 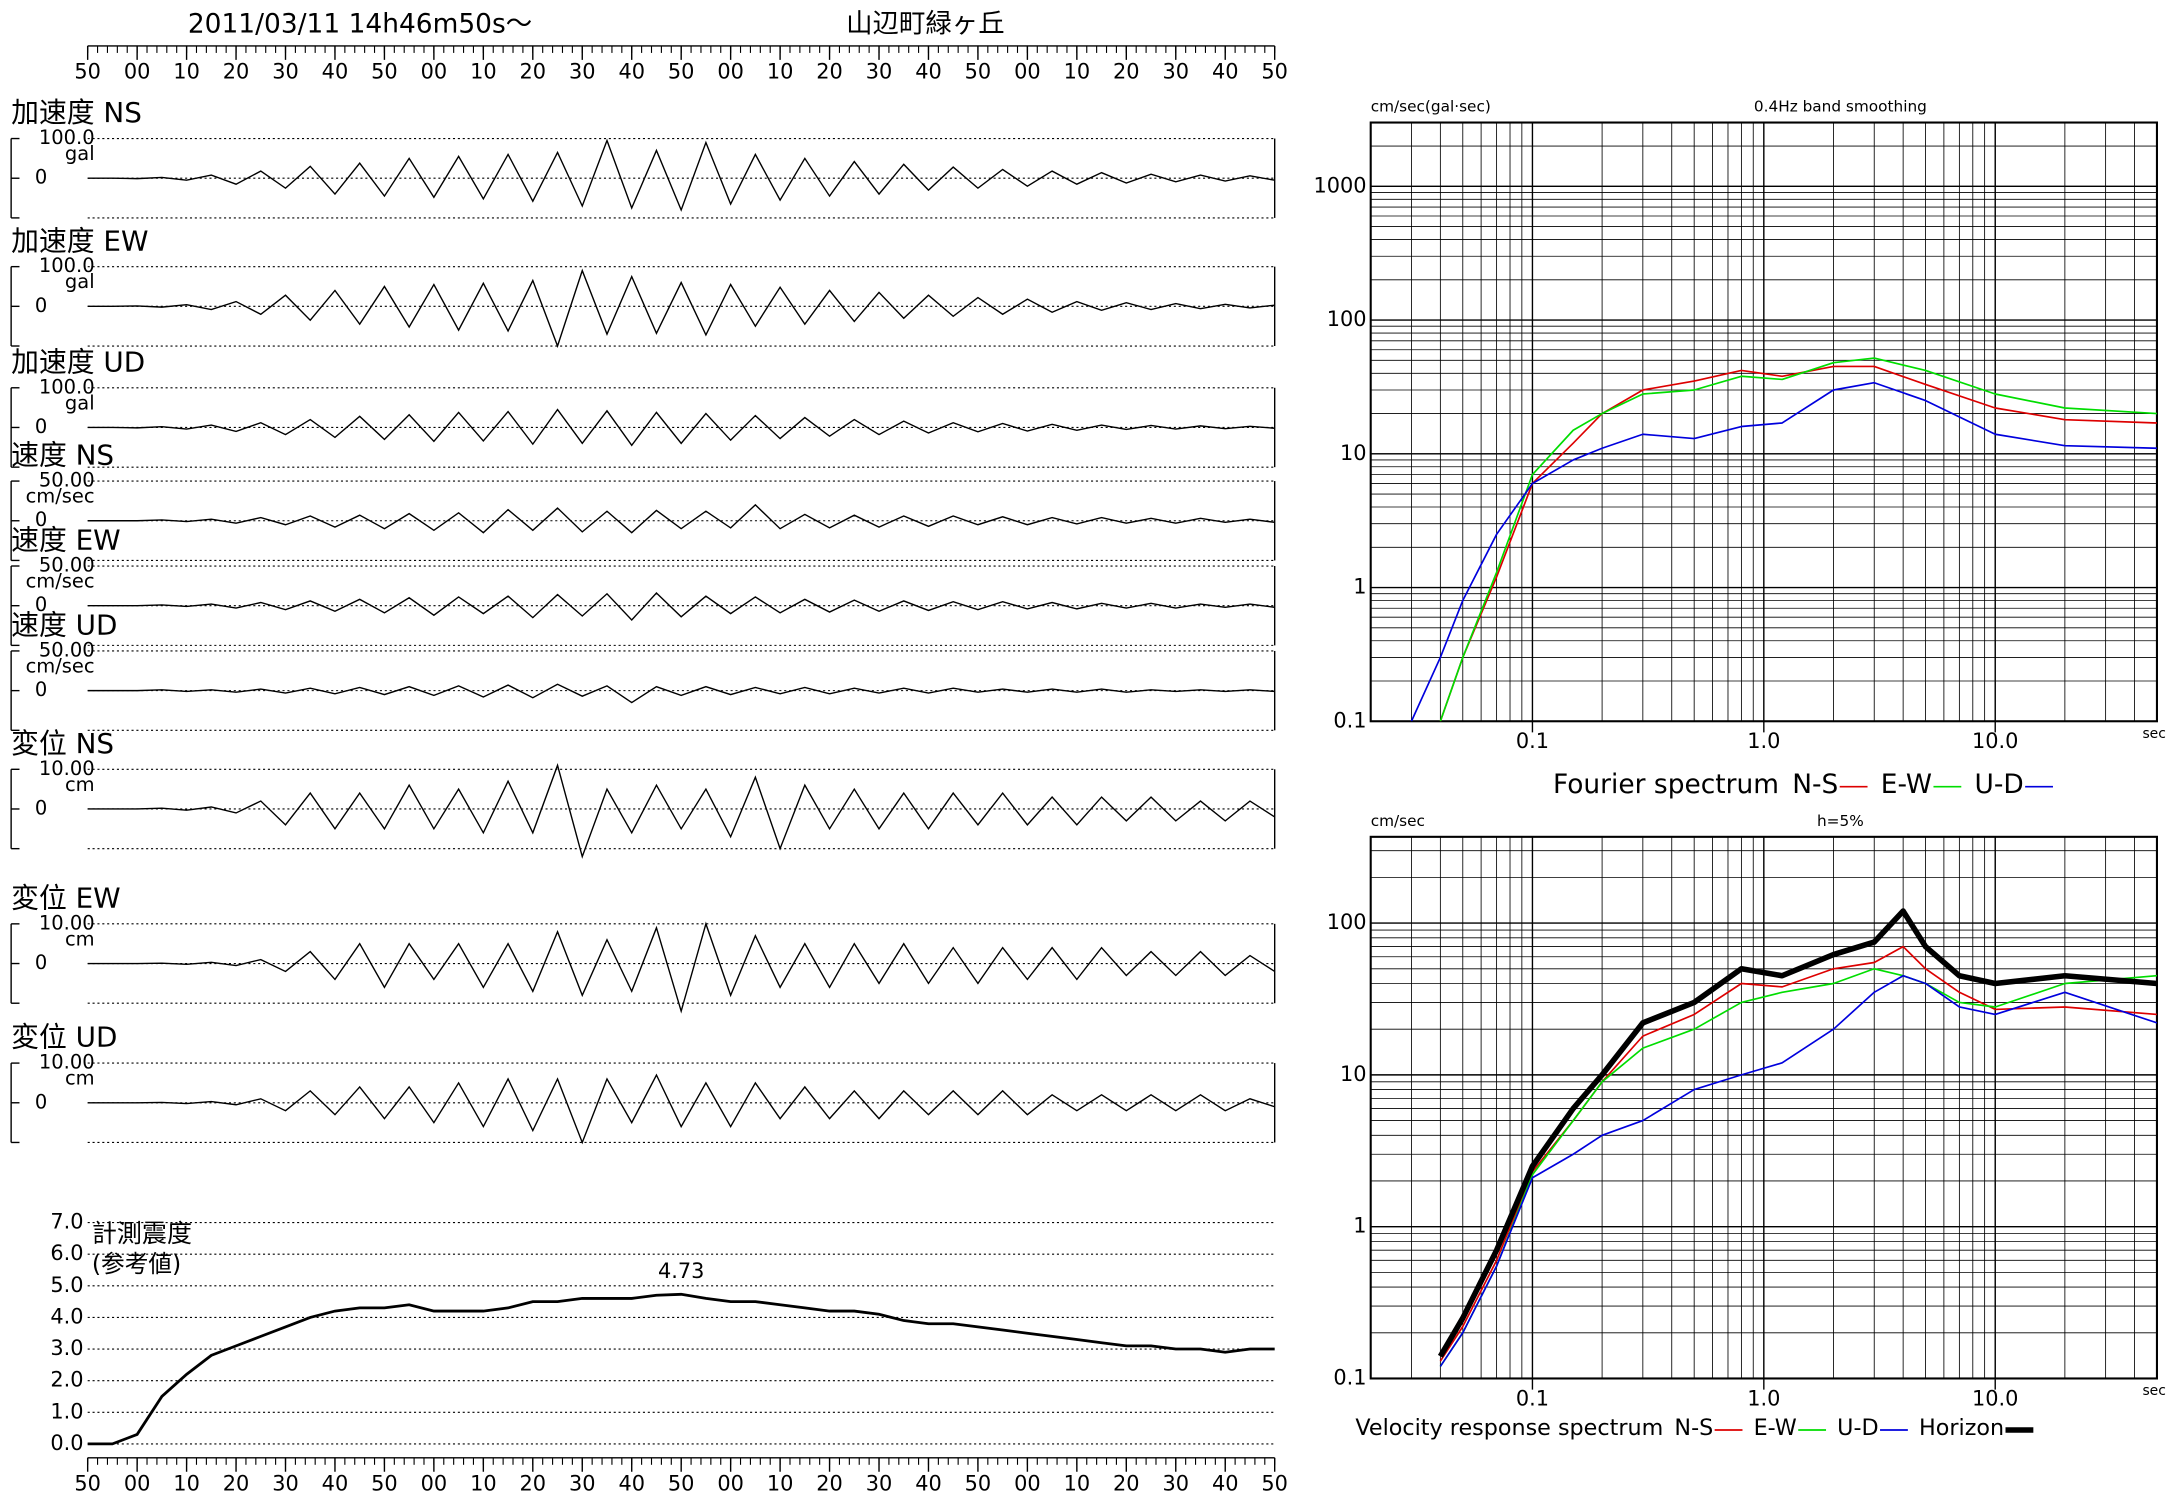 What do you see at coordinates (1666, 784) in the screenshot?
I see `legend-title: Fourier spectrum` at bounding box center [1666, 784].